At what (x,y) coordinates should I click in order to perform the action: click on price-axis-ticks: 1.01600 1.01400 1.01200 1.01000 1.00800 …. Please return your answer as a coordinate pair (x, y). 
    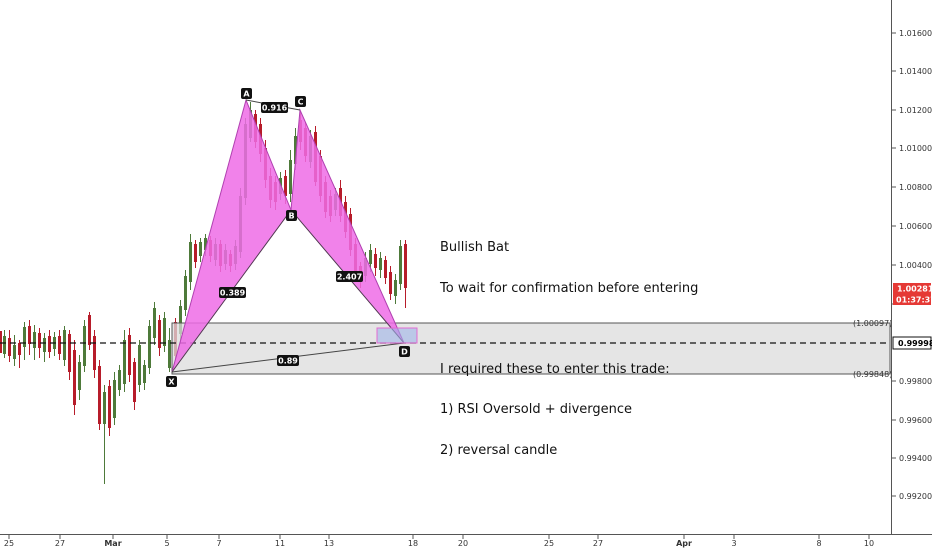
    Looking at the image, I should click on (912, 265).